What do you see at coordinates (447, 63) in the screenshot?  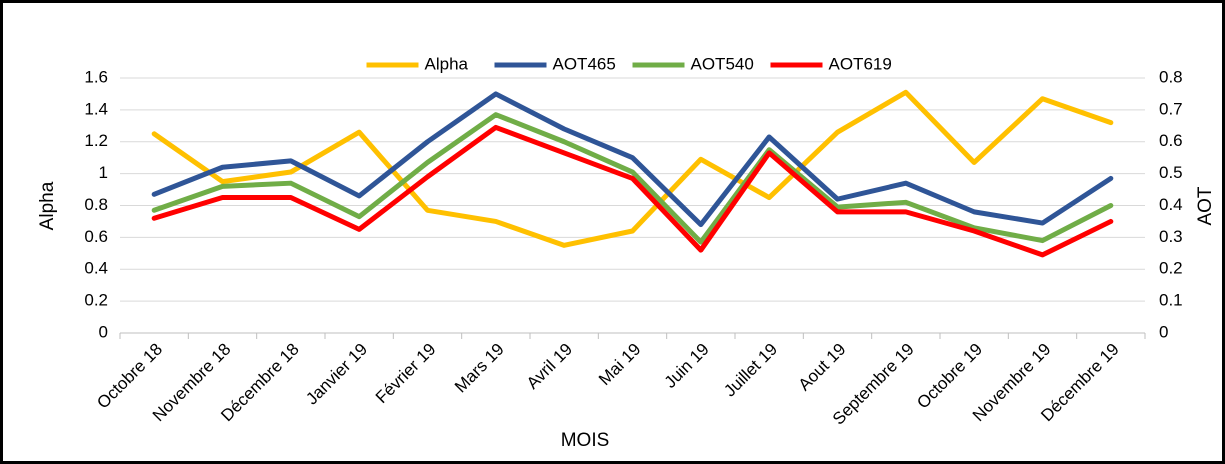 I see `legend-label: Alpha` at bounding box center [447, 63].